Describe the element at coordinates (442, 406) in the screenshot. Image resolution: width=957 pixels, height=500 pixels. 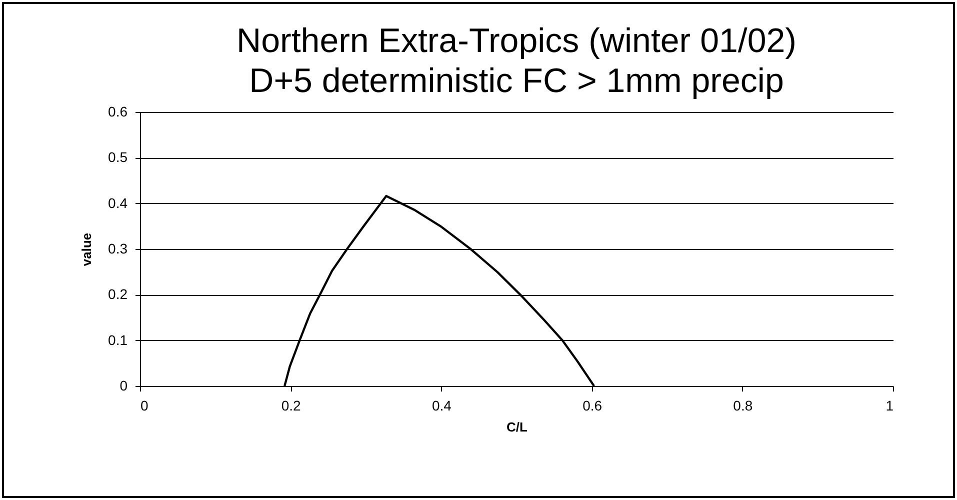
I see `x-tick-label: 0.4` at that location.